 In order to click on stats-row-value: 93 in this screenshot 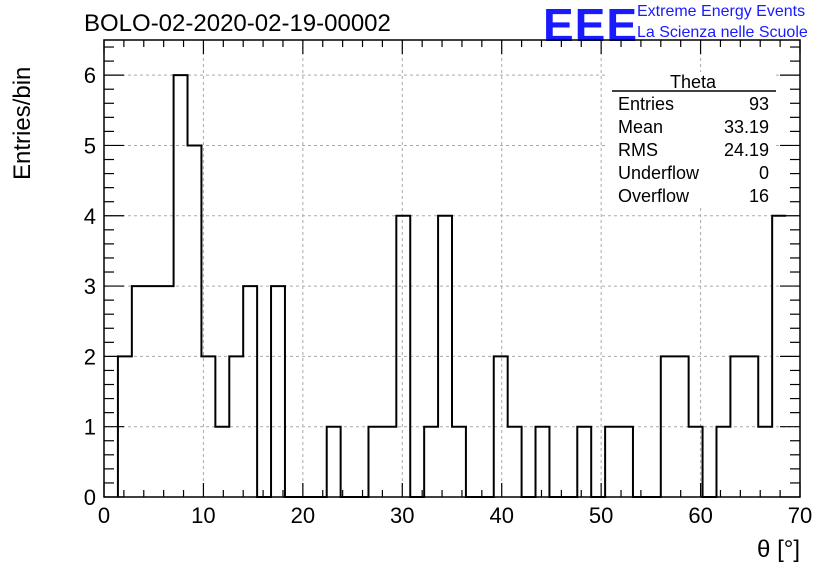, I will do `click(759, 104)`.